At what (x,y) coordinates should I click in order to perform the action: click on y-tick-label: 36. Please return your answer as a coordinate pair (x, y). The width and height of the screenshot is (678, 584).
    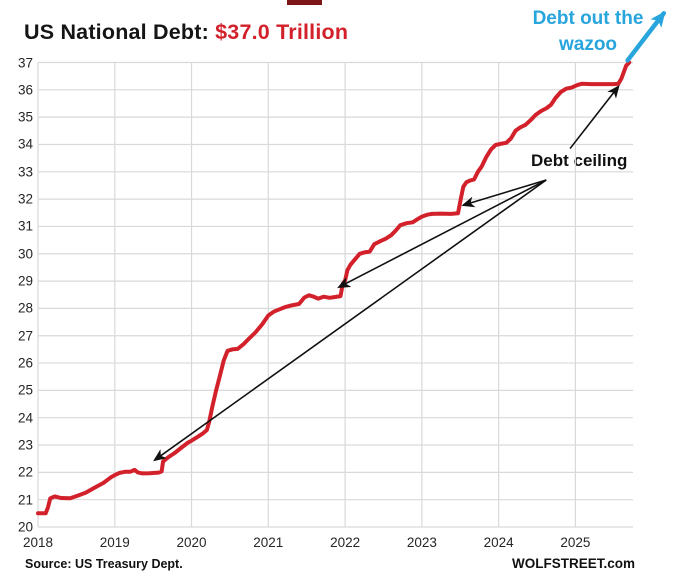
    Looking at the image, I should click on (25, 90).